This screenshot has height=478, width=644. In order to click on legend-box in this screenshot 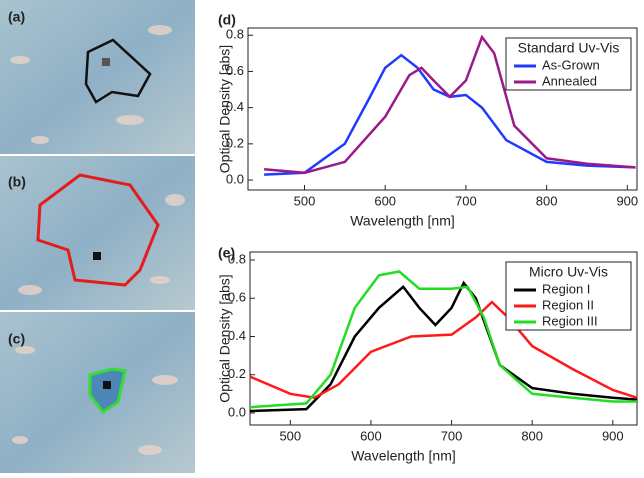, I will do `click(568, 296)`.